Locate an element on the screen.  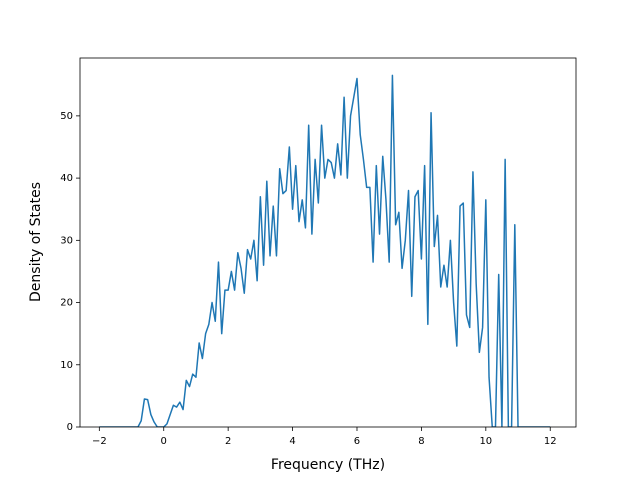
y-tick-label: 30 is located at coordinates (66, 240).